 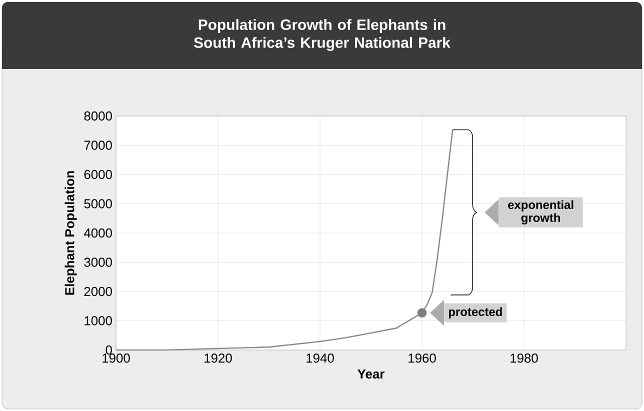 I want to click on y-tick-label: 8000, so click(x=98, y=116).